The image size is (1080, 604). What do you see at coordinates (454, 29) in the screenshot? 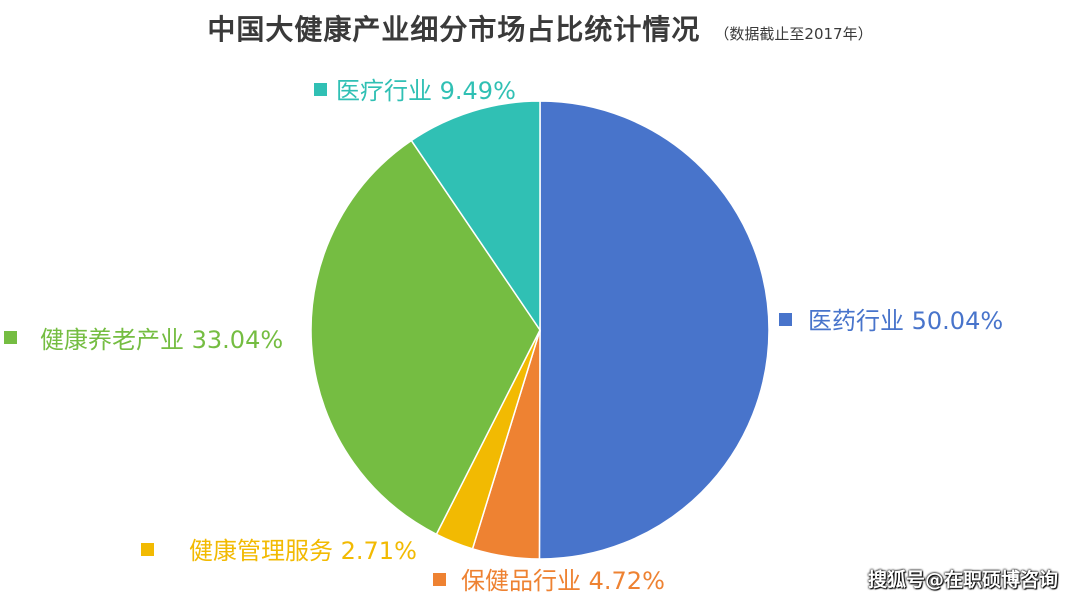
I see `chart-title: 中国大健康产业细分市场占比统计情况` at bounding box center [454, 29].